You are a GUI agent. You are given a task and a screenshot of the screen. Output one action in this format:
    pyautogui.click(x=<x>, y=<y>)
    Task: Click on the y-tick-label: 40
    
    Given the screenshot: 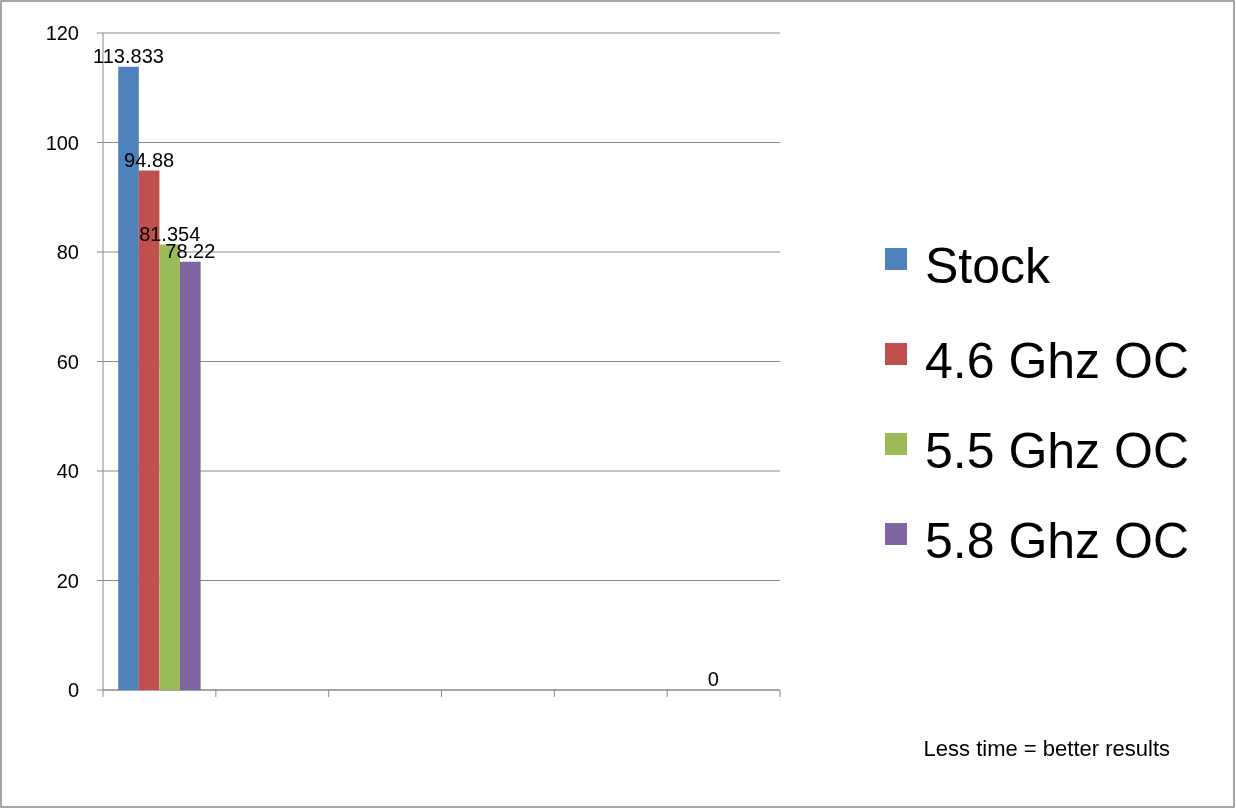 What is the action you would take?
    pyautogui.click(x=67, y=471)
    